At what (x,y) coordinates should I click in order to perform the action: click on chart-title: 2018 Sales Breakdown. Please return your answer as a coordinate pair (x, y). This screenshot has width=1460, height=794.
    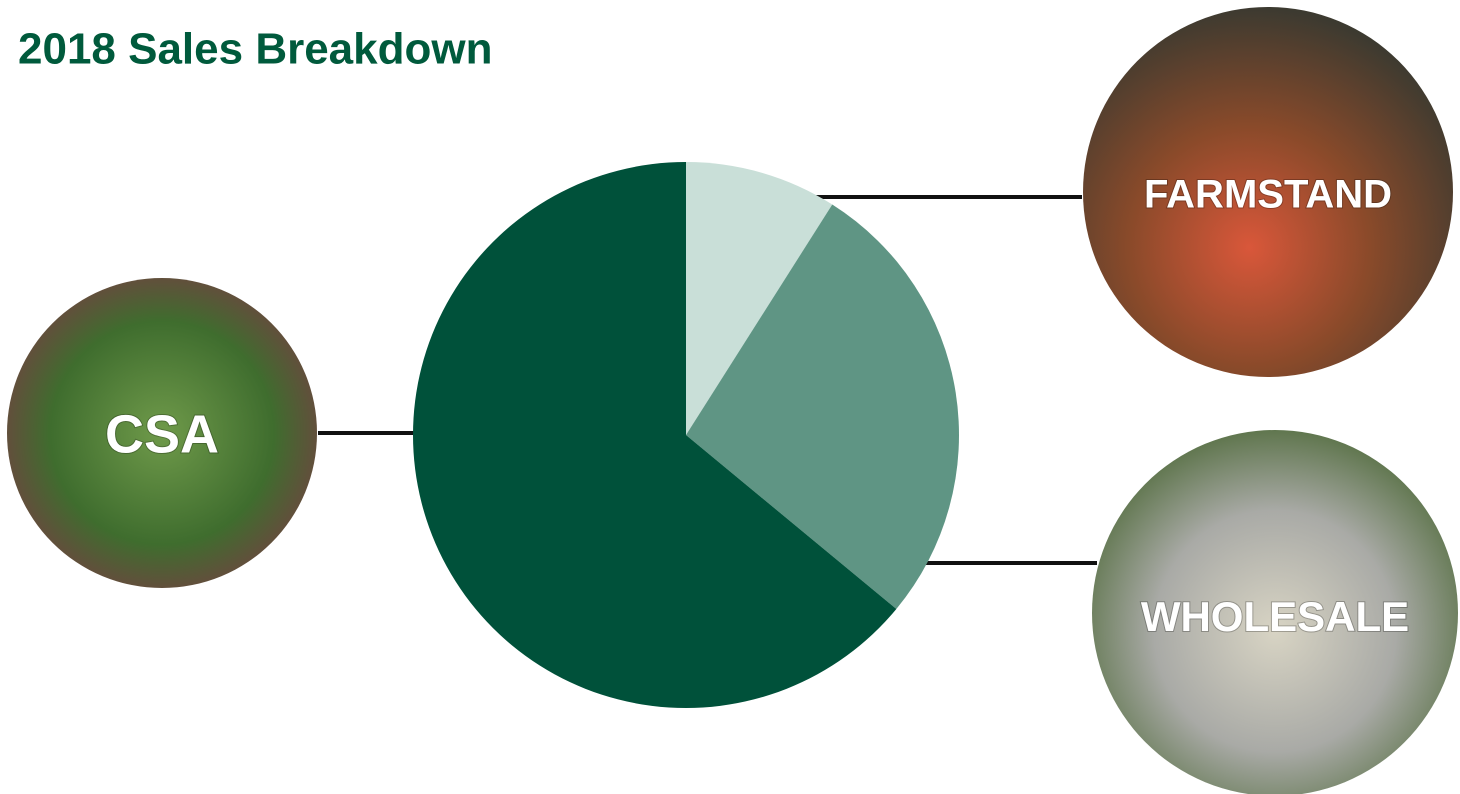
    Looking at the image, I should click on (255, 49).